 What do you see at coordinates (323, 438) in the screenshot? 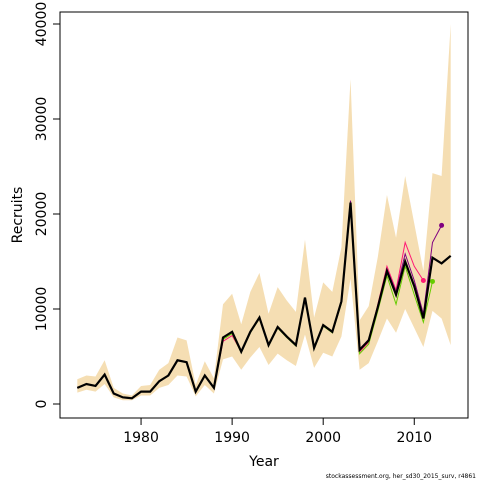
I see `x-tick-label: 2000` at bounding box center [323, 438].